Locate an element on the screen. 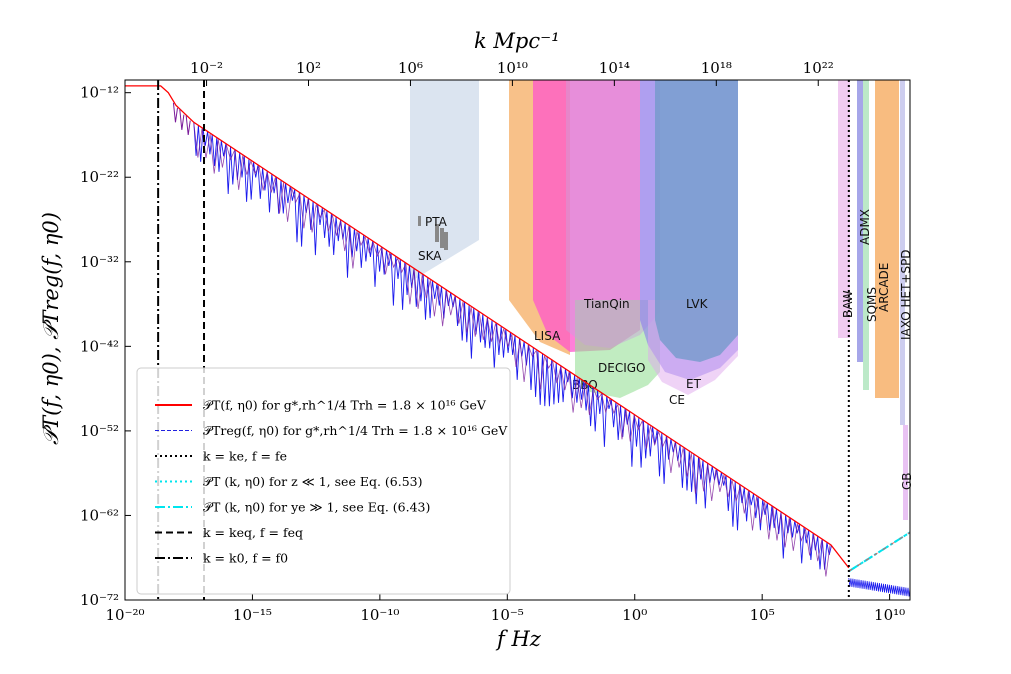  legend-label: k = k0, f = f0 is located at coordinates (245, 558).